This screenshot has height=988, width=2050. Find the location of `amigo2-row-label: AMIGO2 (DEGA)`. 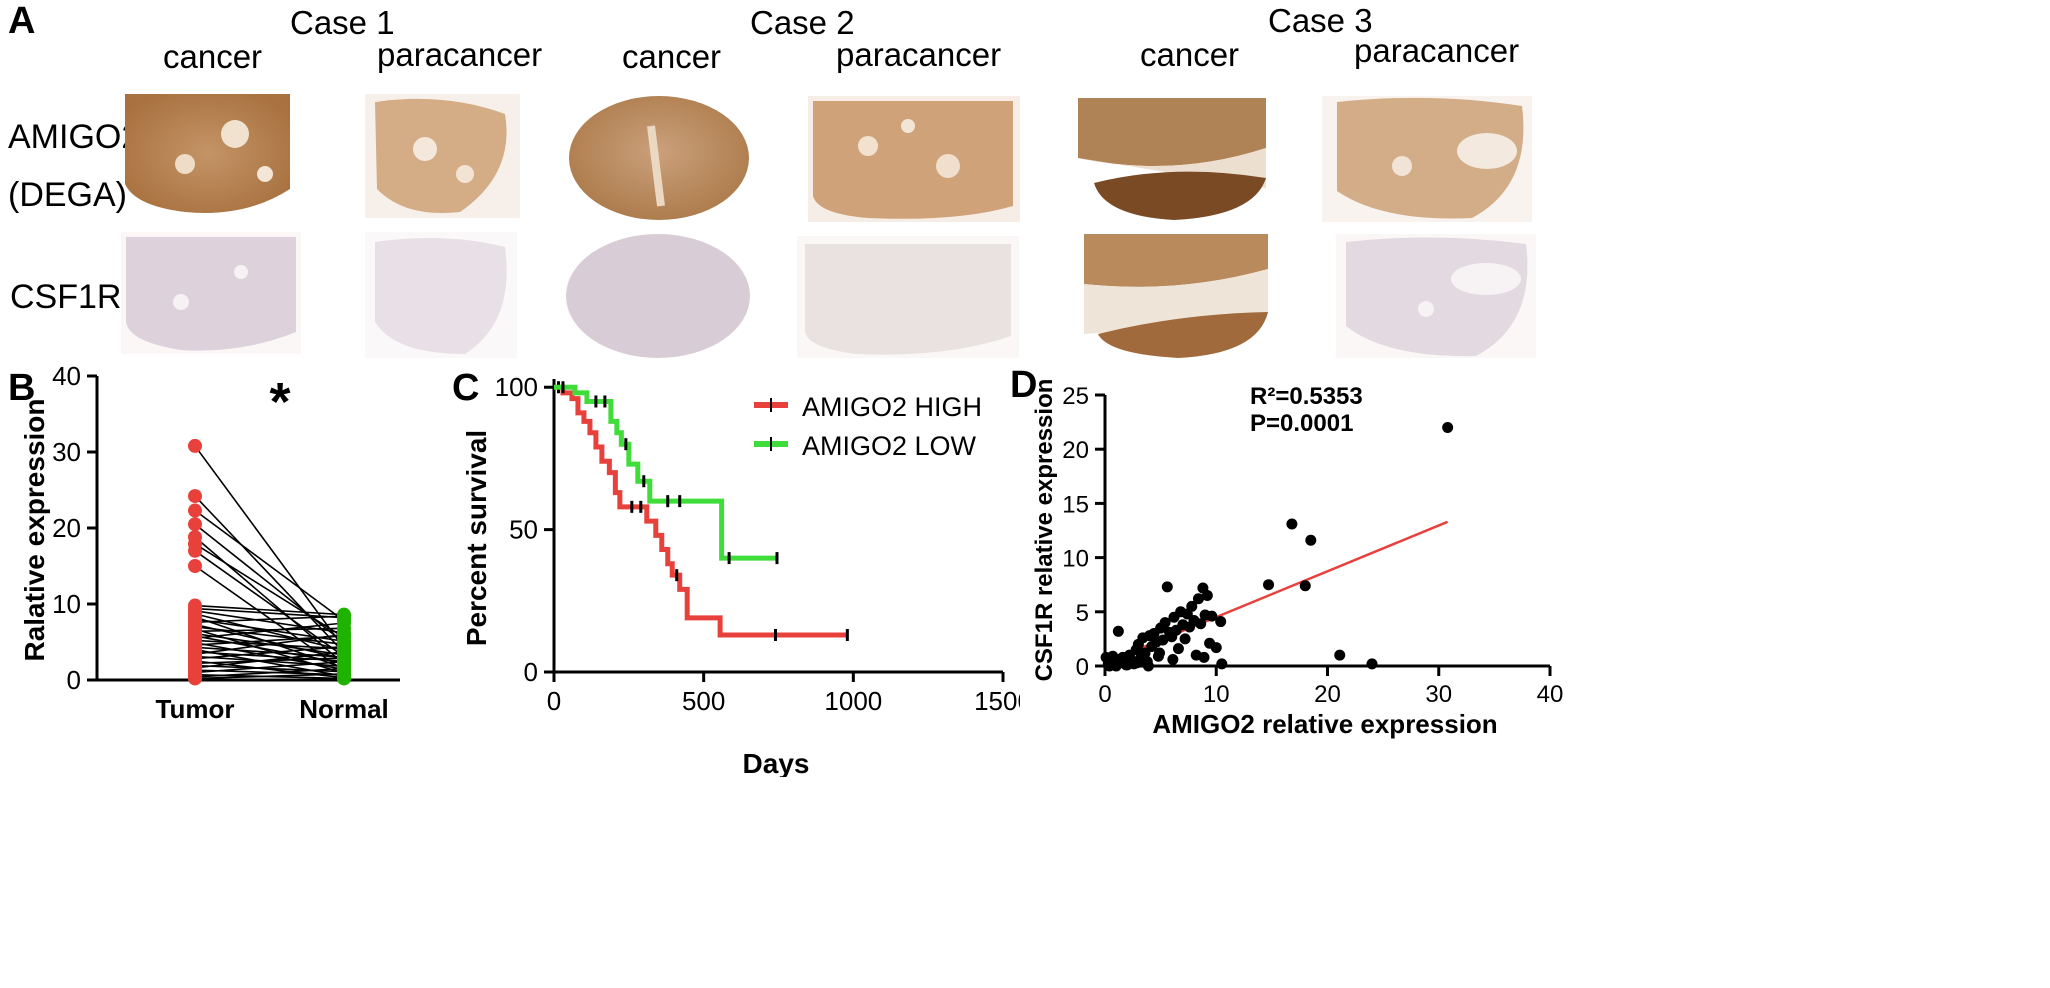

amigo2-row-label: AMIGO2 (DEGA) is located at coordinates (74, 166).